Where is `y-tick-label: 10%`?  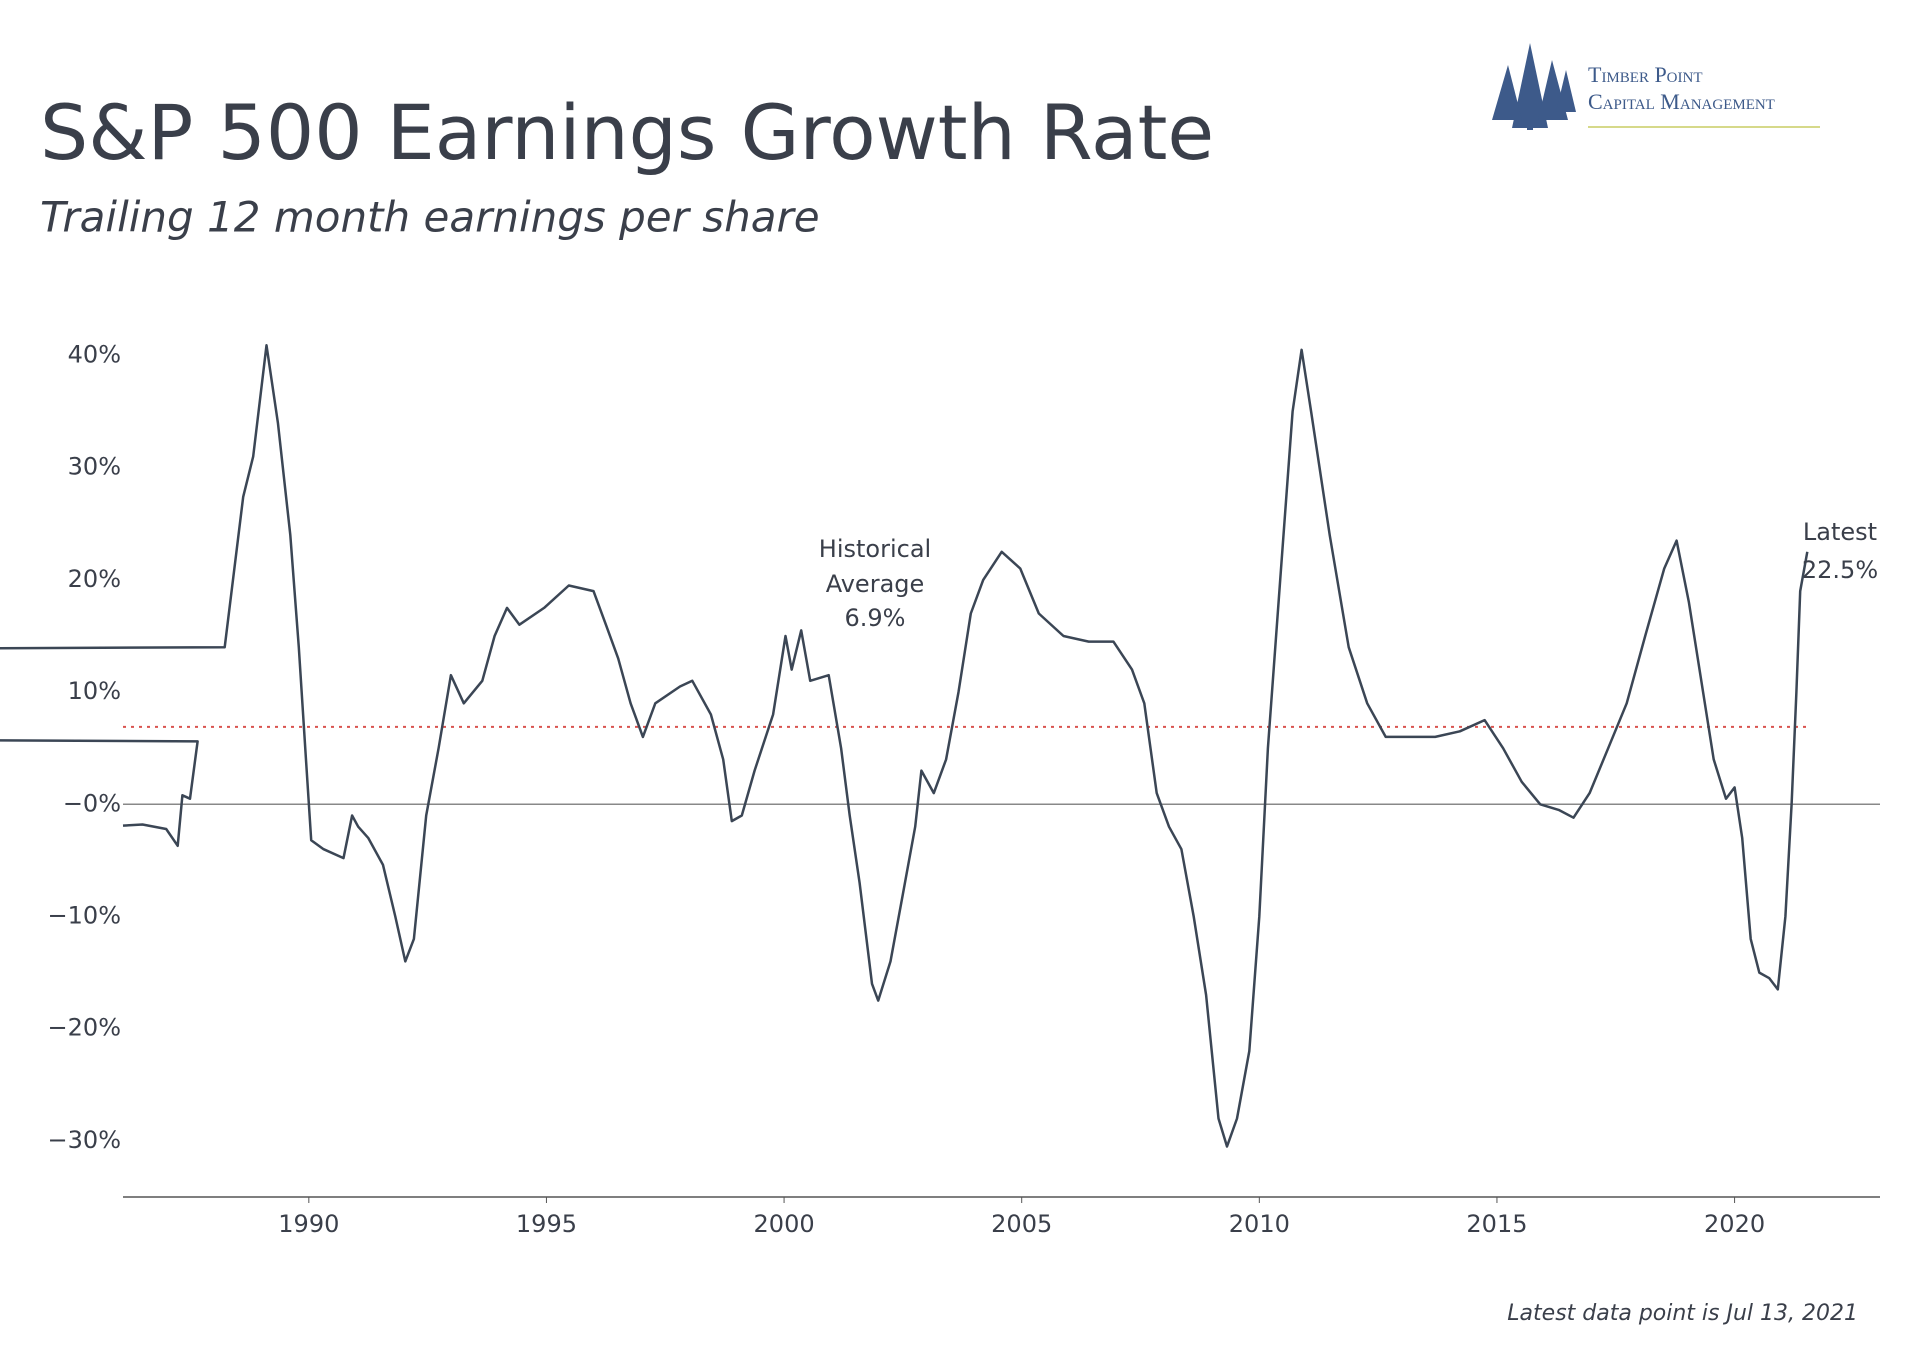
y-tick-label: 10% is located at coordinates (94, 691).